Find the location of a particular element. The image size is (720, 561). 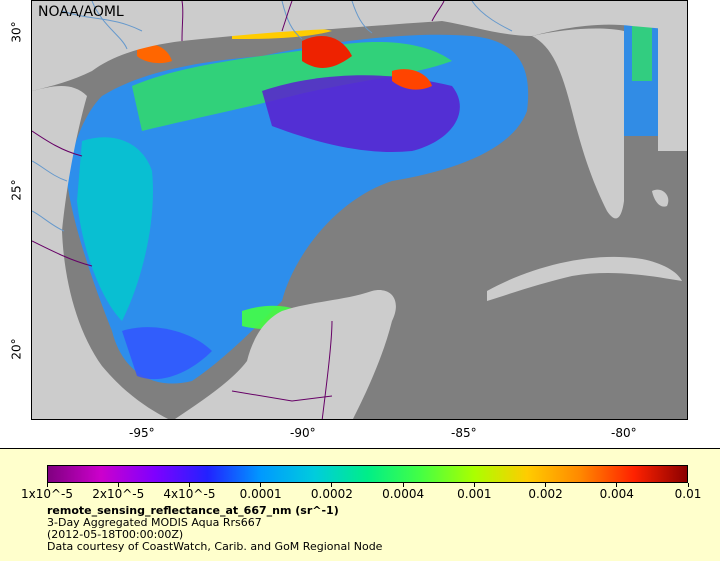

colorbar-tick-label: 0.0004 is located at coordinates (403, 494).